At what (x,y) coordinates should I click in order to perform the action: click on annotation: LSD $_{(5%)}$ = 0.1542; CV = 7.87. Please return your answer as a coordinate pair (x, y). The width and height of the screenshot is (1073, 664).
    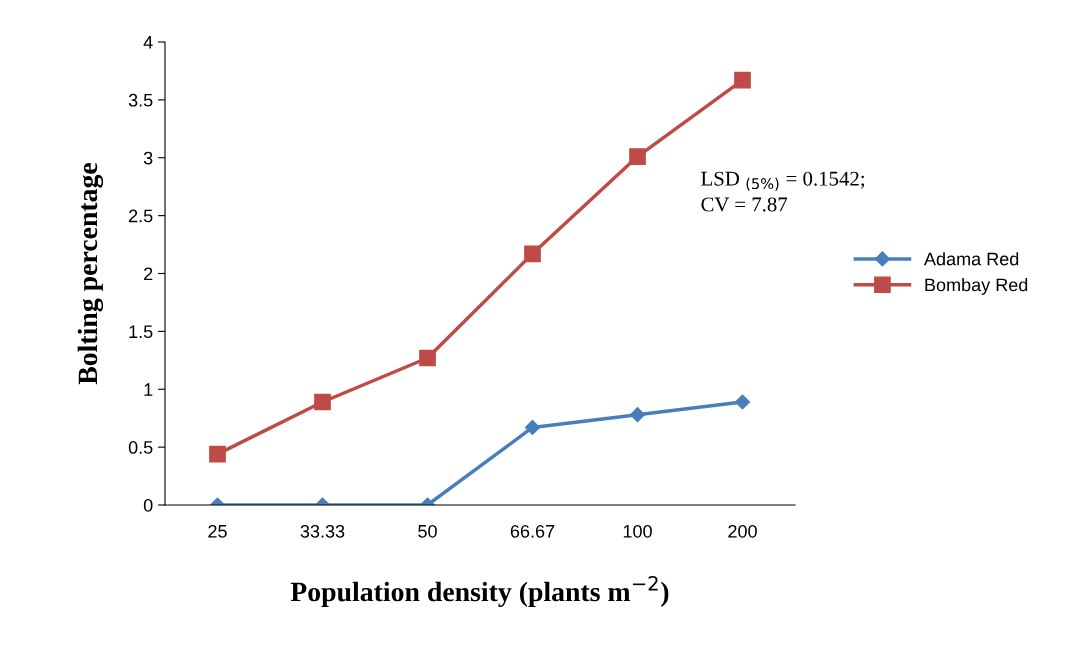
    Looking at the image, I should click on (782, 191).